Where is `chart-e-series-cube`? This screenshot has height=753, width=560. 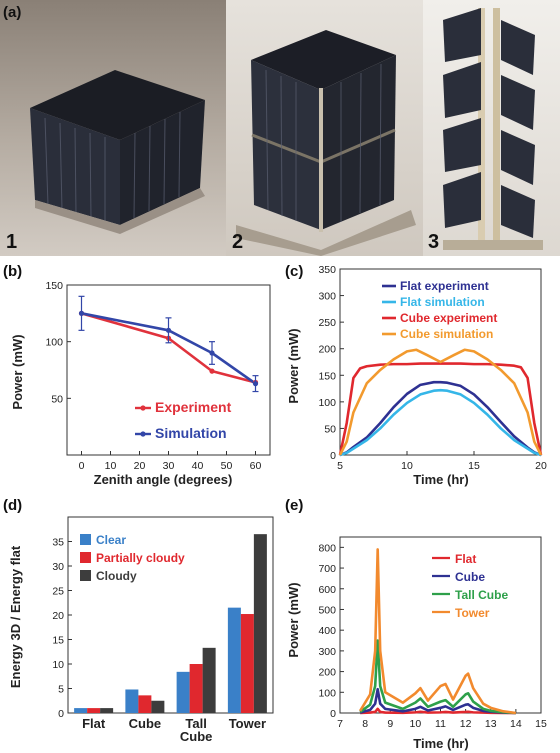
chart-e-series-cube is located at coordinates (437, 701).